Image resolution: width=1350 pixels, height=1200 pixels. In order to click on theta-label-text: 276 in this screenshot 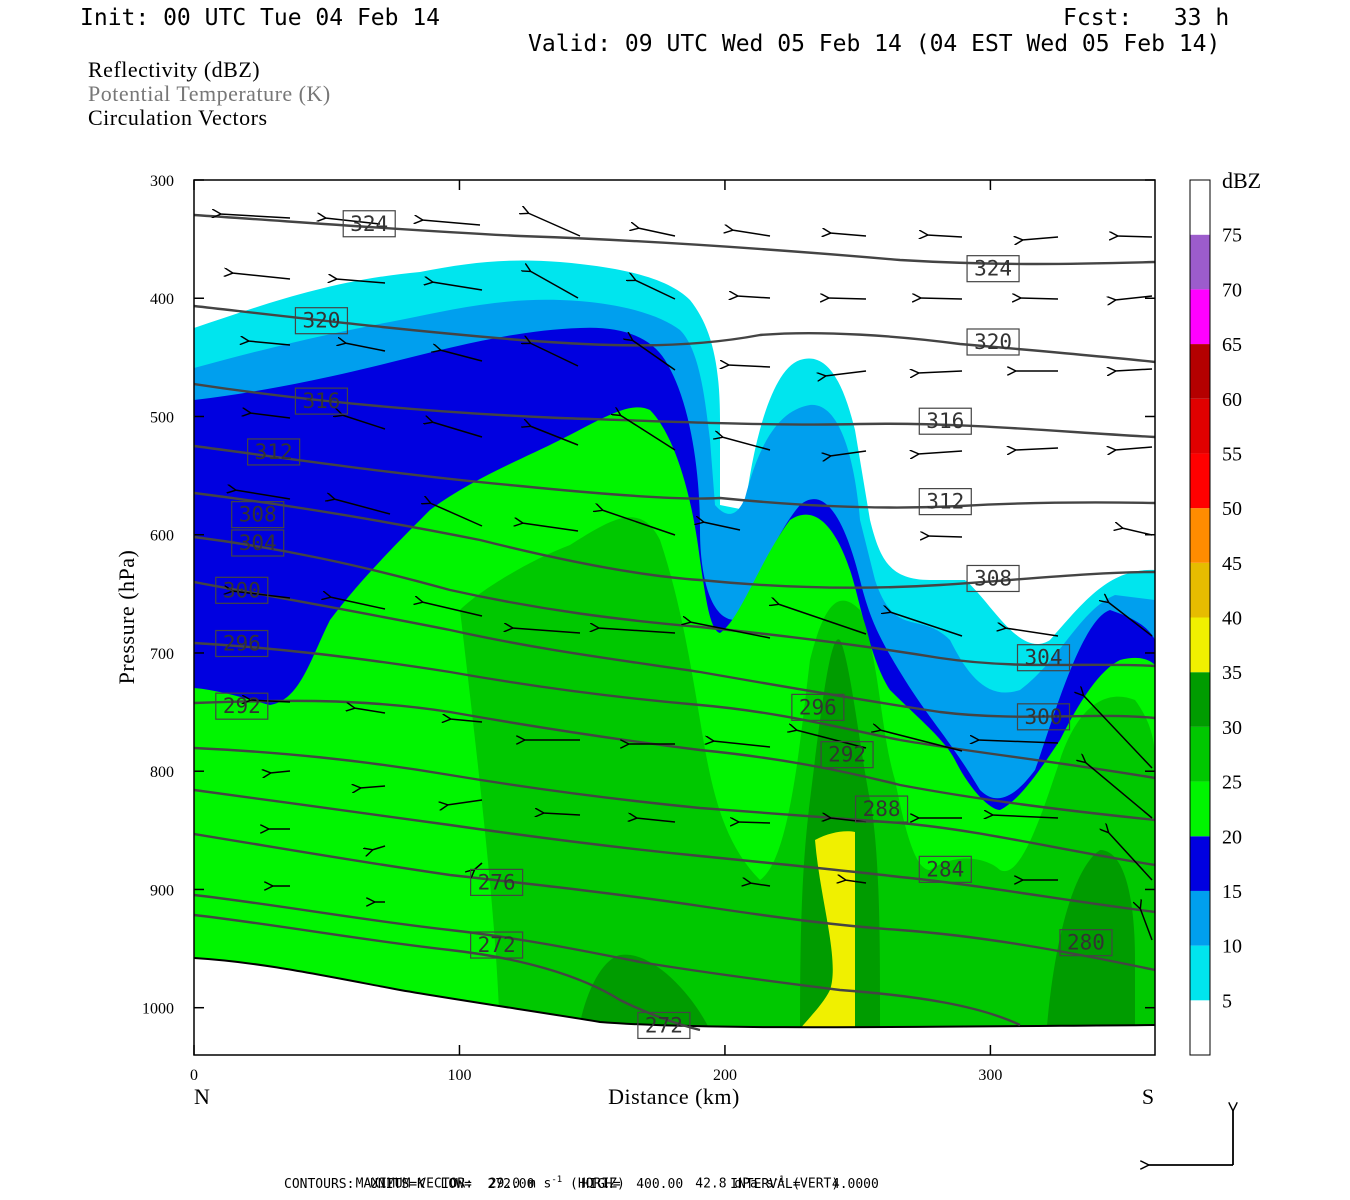, I will do `click(497, 882)`.